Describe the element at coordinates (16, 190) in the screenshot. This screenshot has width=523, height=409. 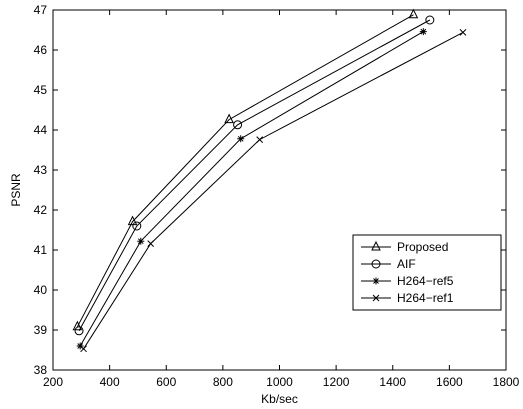
I see `y-axis-label: PSNR` at that location.